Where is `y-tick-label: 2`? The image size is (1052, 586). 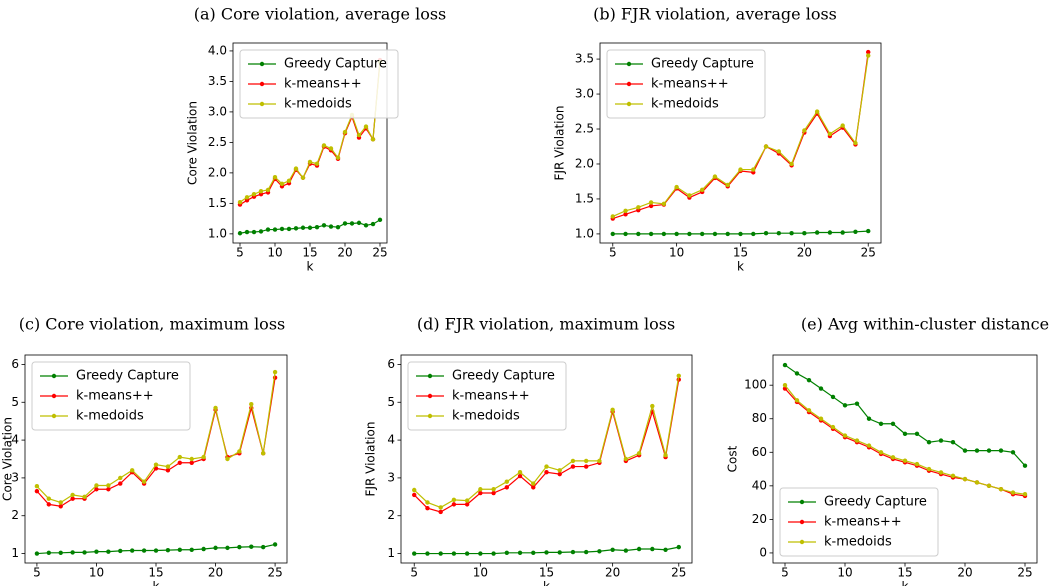
y-tick-label: 2 is located at coordinates (391, 515).